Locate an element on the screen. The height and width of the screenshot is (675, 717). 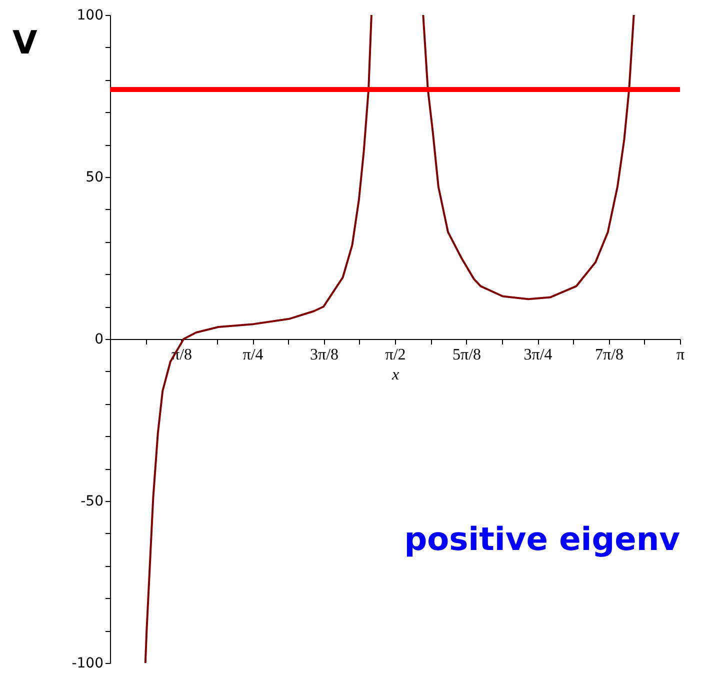
y-tick-label: -50 is located at coordinates (92, 502).